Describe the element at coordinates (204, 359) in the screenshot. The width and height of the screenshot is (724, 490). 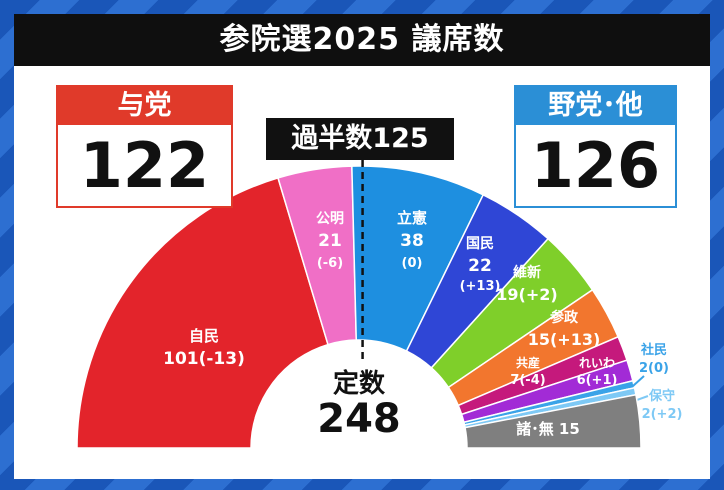
I see `segment-value-ldp: 101(-13)` at that location.